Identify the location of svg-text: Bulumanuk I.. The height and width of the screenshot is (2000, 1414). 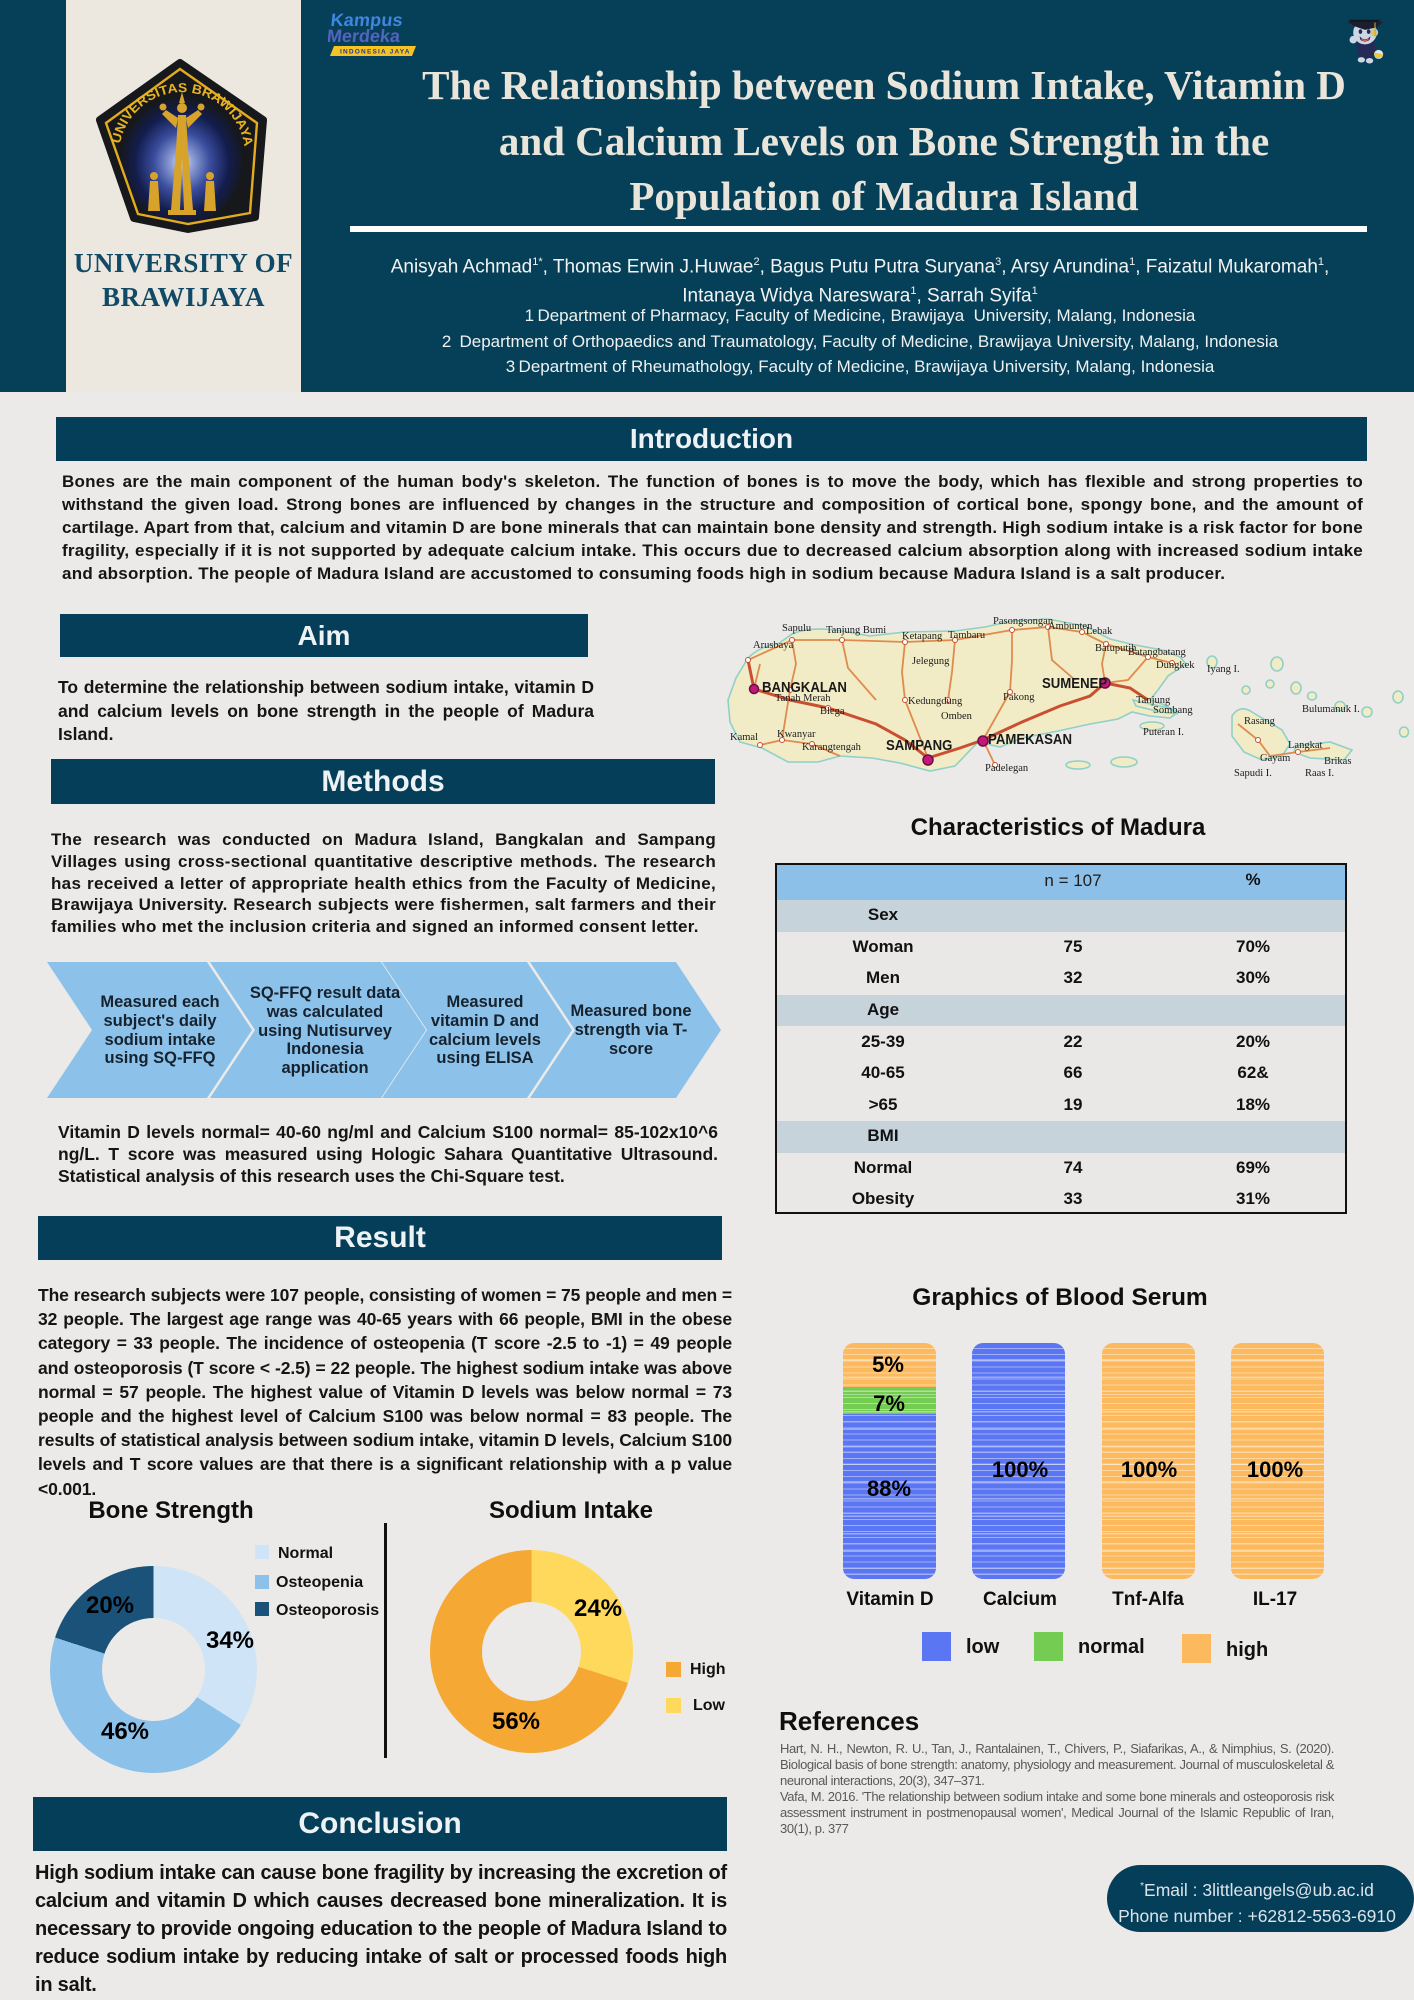
(1331, 709).